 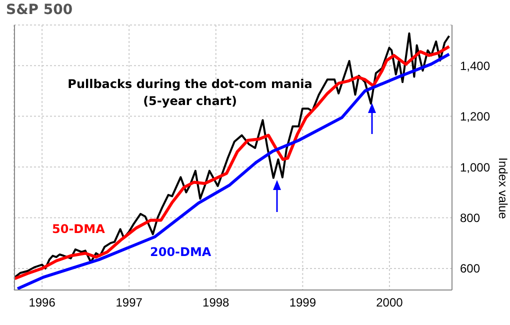 What do you see at coordinates (475, 117) in the screenshot?
I see `y-tick-label: 1,200` at bounding box center [475, 117].